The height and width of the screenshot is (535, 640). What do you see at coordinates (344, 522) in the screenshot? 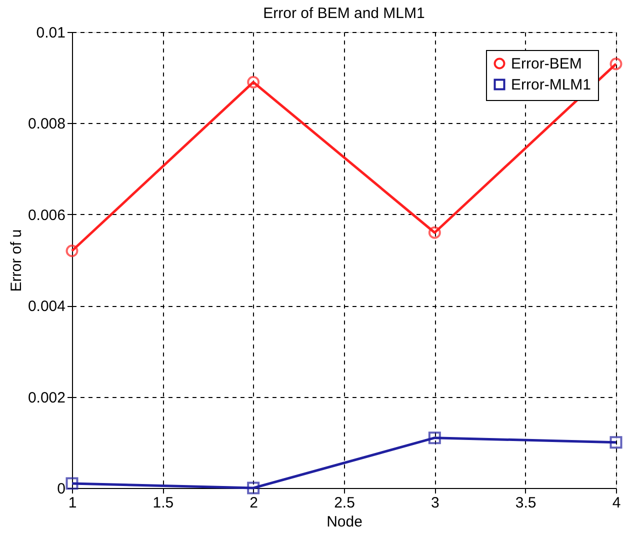
I see `x-axis-title: Node` at bounding box center [344, 522].